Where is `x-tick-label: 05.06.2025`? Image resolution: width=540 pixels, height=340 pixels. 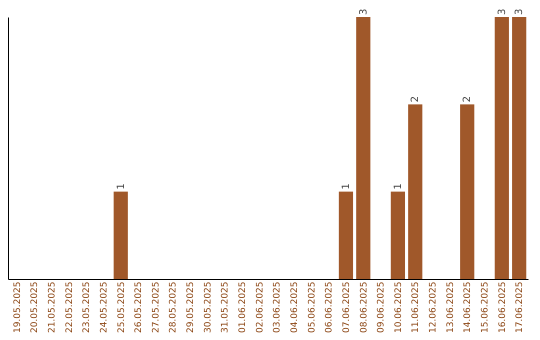 x-tick-label: 05.06.2025 is located at coordinates (312, 308).